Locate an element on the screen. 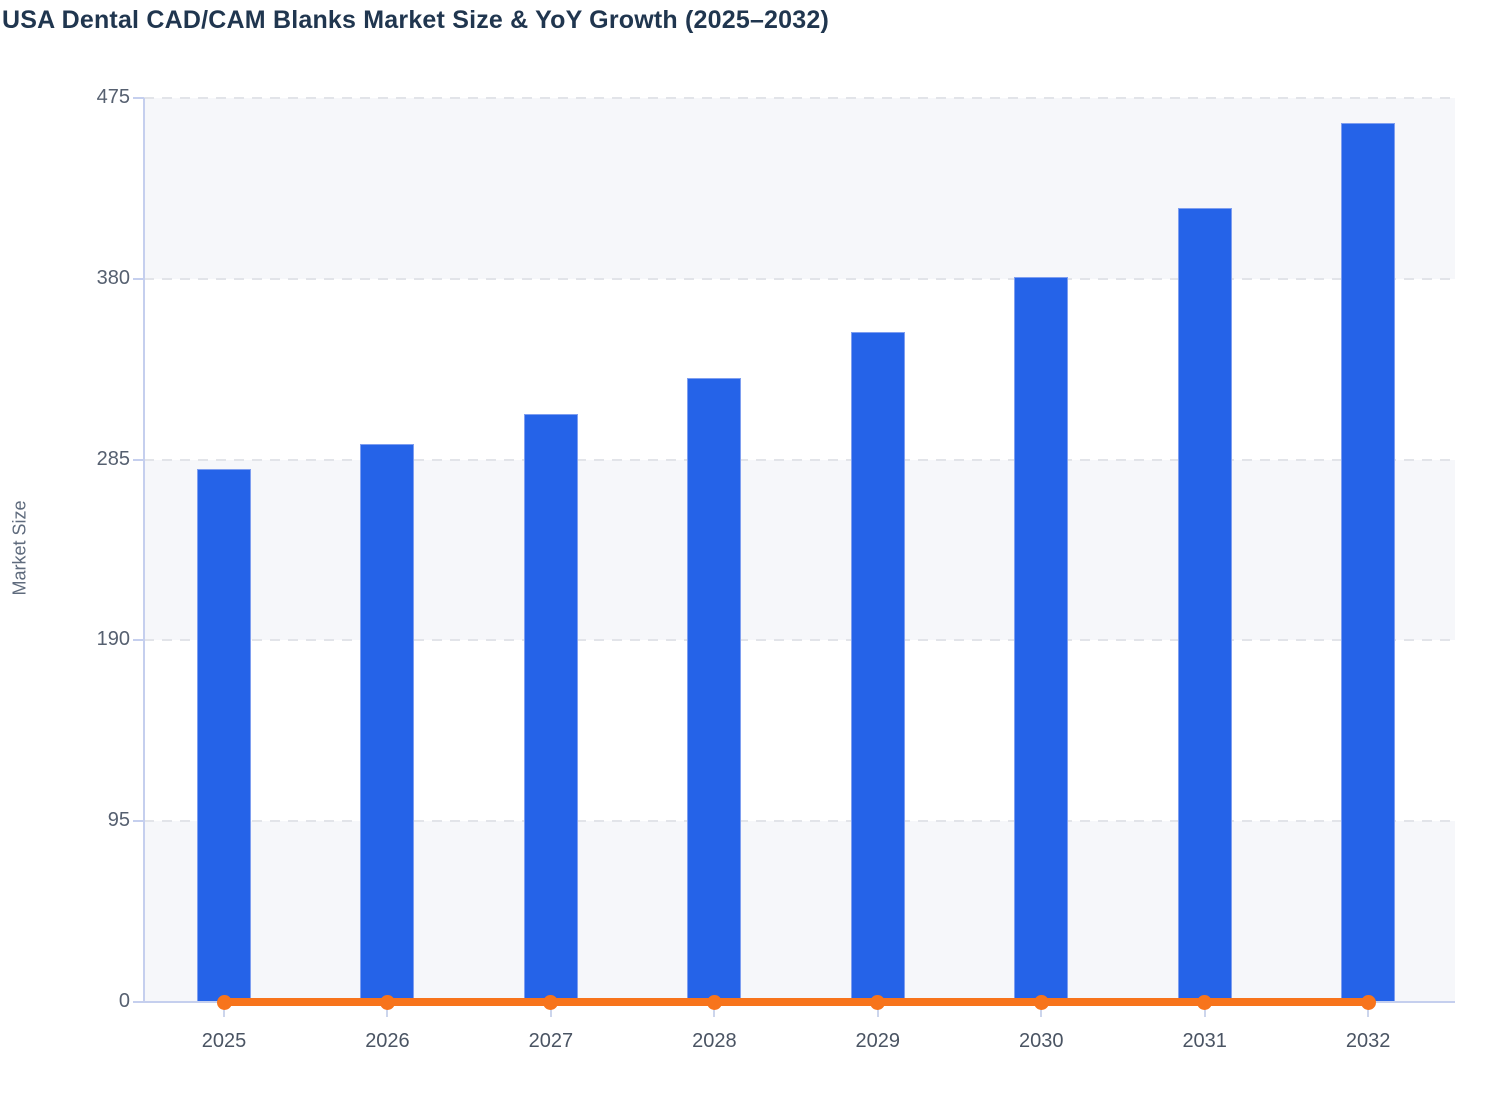  x-axis-label-2028: 2028 is located at coordinates (714, 1041).